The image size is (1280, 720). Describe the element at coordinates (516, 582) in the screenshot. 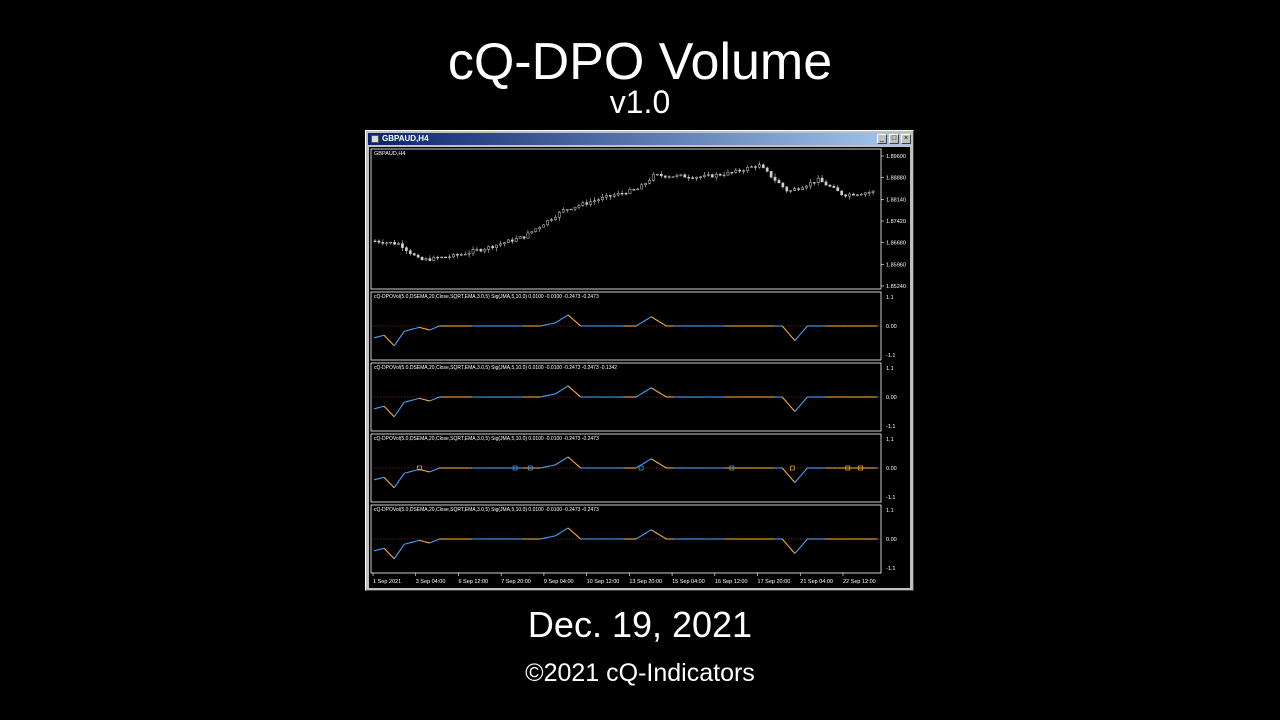

I see `time-label: 7 Sep 20:00` at that location.